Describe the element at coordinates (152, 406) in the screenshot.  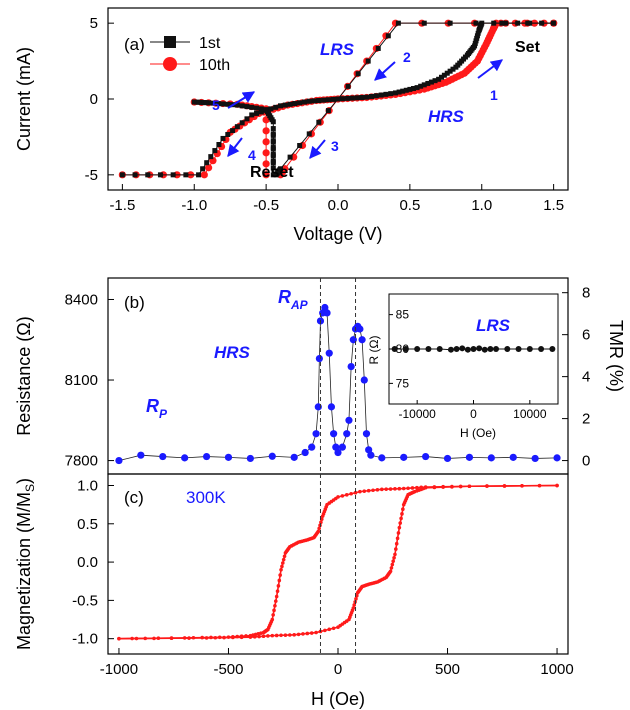
I see `rp-main: R` at that location.